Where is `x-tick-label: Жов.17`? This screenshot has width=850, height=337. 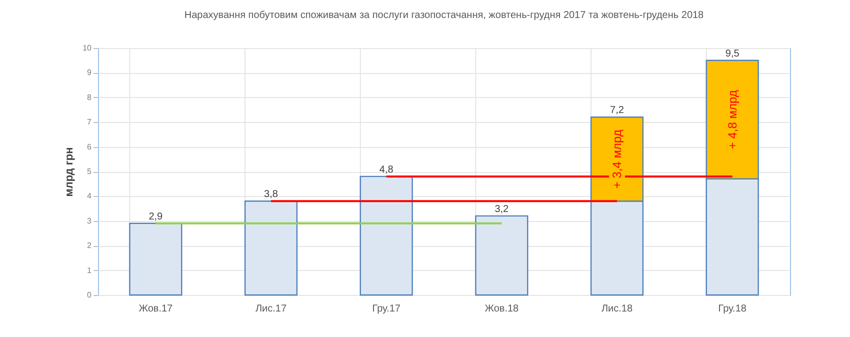
x-tick-label: Жов.17 is located at coordinates (156, 309).